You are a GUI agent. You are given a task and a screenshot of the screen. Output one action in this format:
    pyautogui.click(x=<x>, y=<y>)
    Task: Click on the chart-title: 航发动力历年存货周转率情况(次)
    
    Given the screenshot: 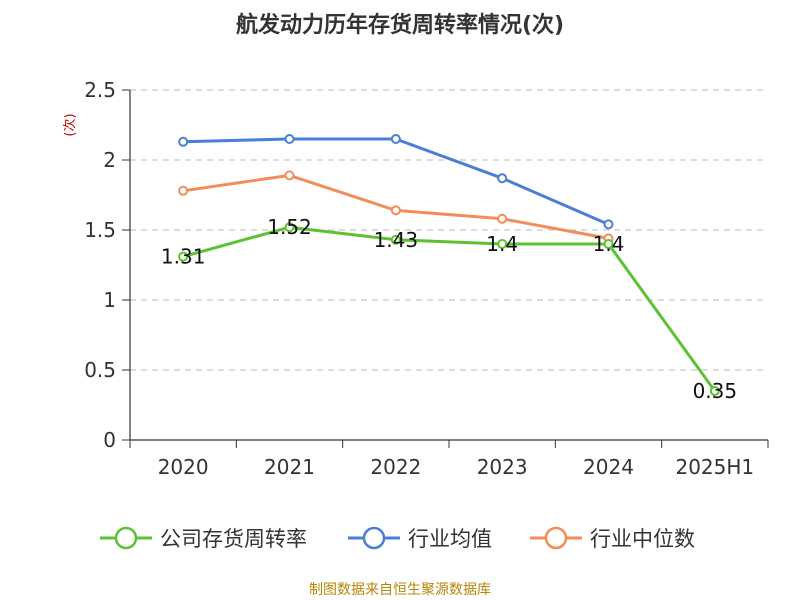 What is the action you would take?
    pyautogui.click(x=400, y=25)
    